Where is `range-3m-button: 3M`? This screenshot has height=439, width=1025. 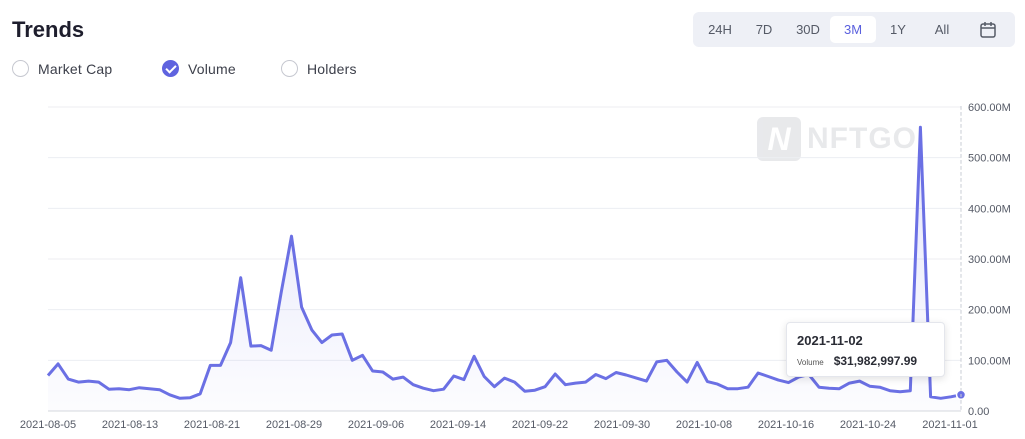 range-3m-button: 3M is located at coordinates (853, 29).